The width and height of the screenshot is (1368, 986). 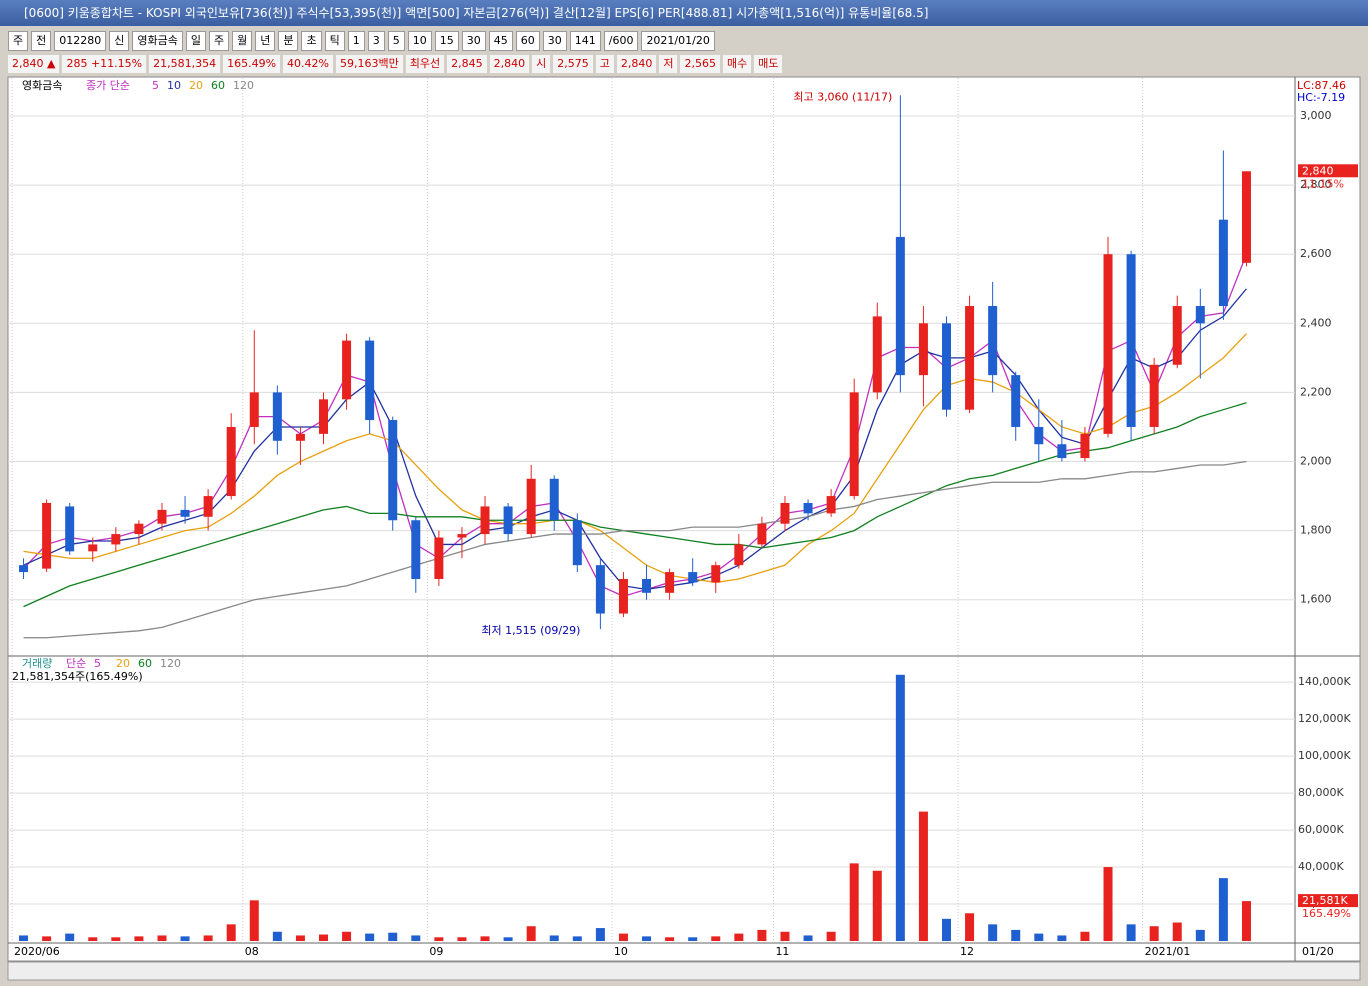 What do you see at coordinates (157, 41) in the screenshot?
I see `toolbar-button: 영화금속` at bounding box center [157, 41].